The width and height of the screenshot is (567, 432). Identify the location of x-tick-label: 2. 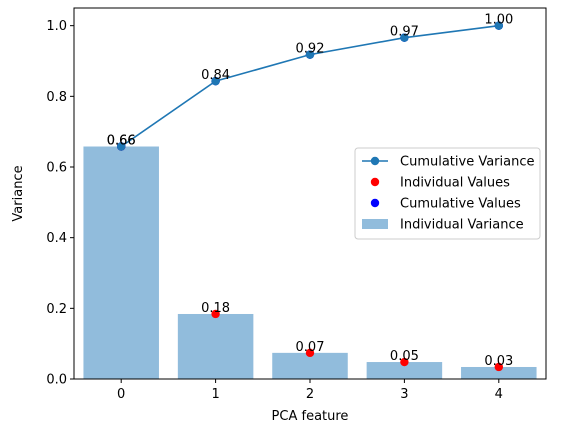
(310, 394).